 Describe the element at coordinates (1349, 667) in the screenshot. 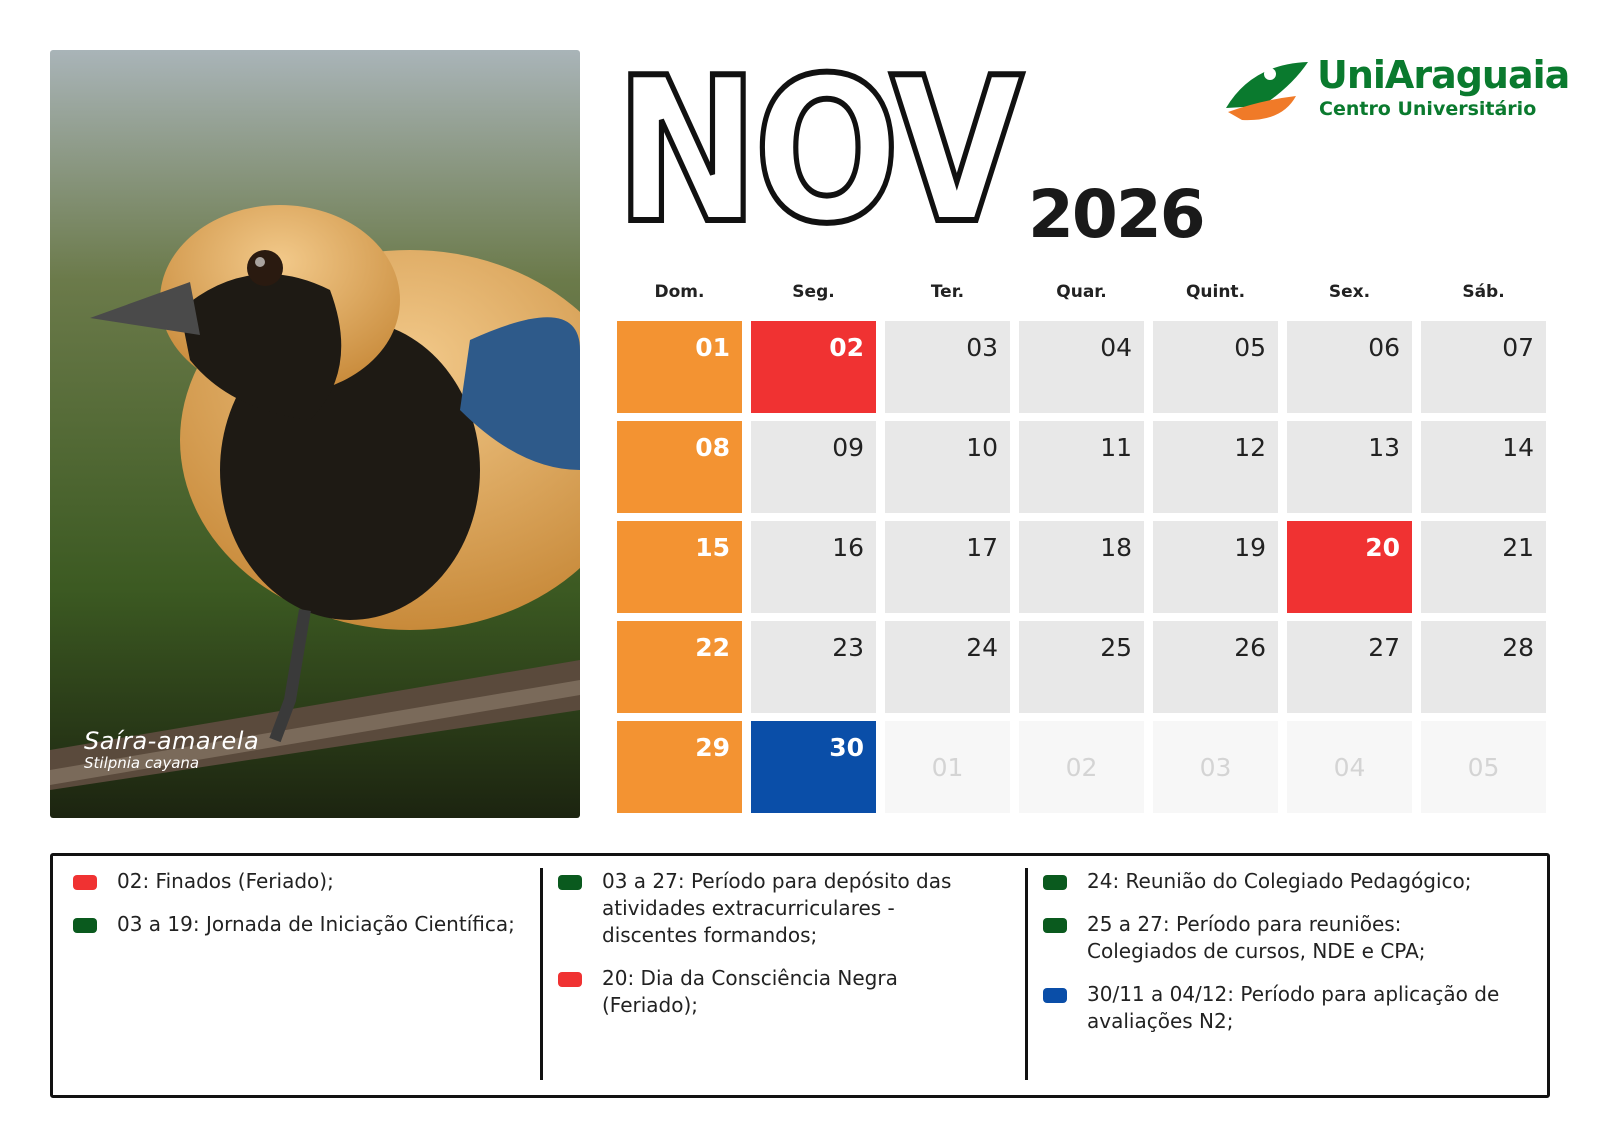

I see `day-cell: 27` at that location.